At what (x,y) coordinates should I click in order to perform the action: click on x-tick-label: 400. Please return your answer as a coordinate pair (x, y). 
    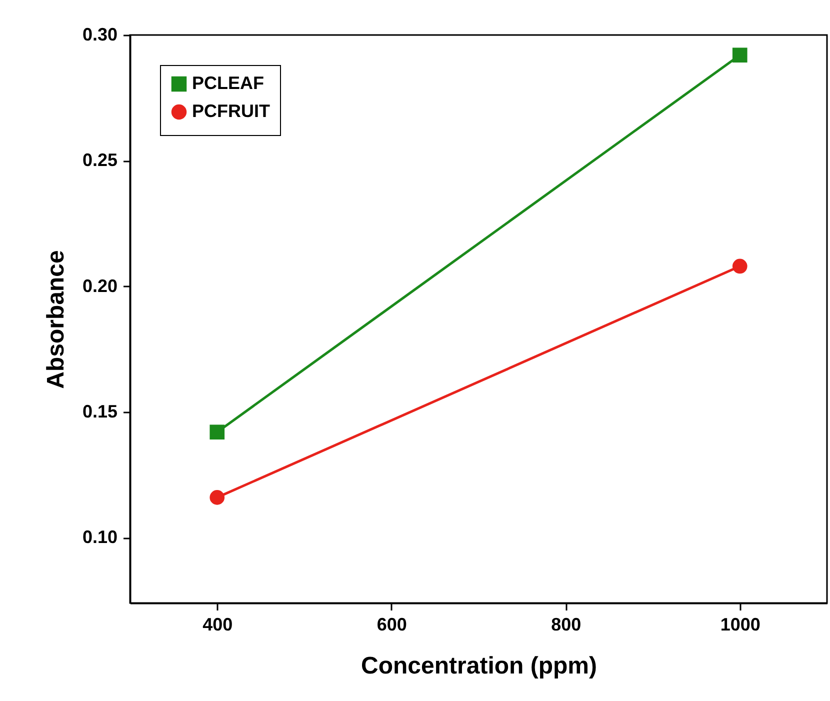
    Looking at the image, I should click on (217, 624).